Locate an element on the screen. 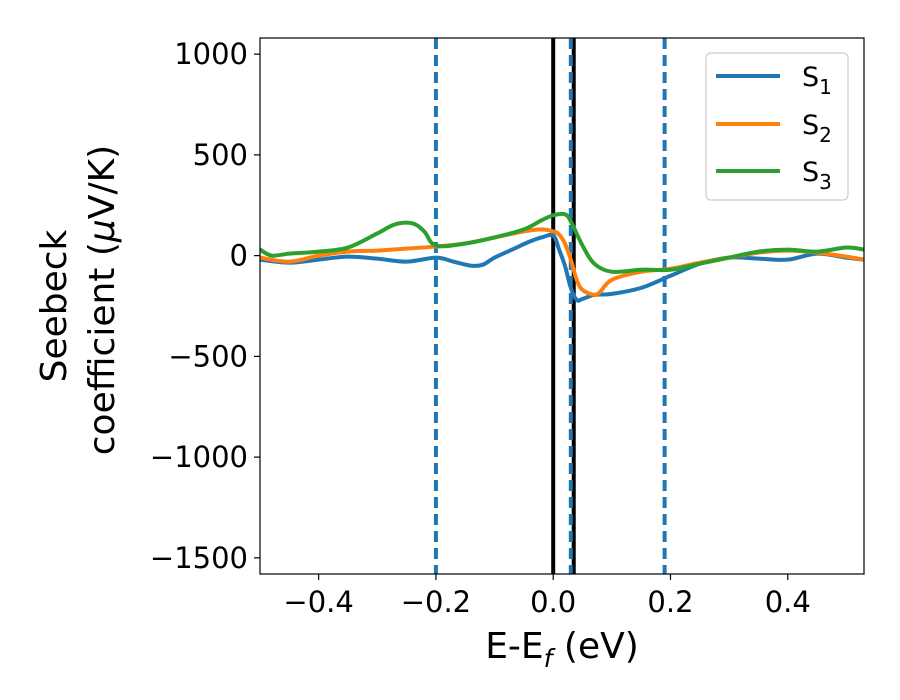  y-tick-label: −500 is located at coordinates (208, 356).